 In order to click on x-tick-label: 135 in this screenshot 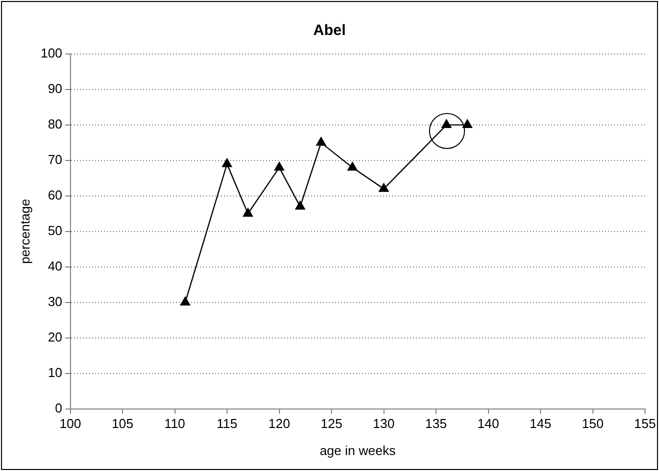, I will do `click(436, 424)`.